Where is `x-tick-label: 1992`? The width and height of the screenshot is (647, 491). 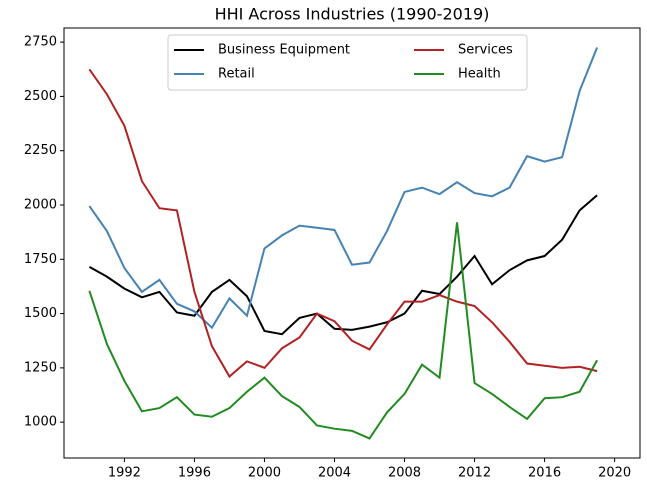 x-tick-label: 1992 is located at coordinates (124, 473).